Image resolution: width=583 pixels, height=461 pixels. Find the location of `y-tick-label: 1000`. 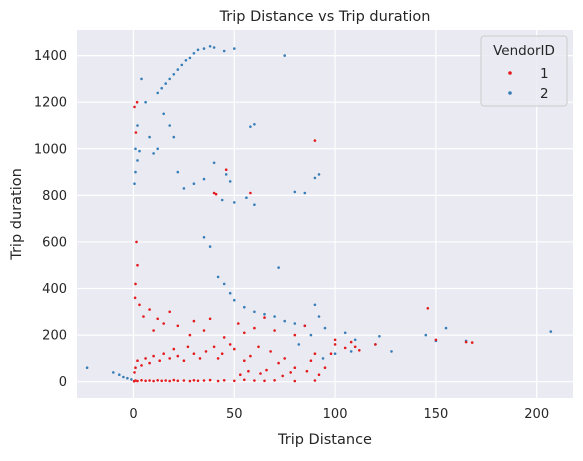

y-tick-label: 1000 is located at coordinates (50, 149).